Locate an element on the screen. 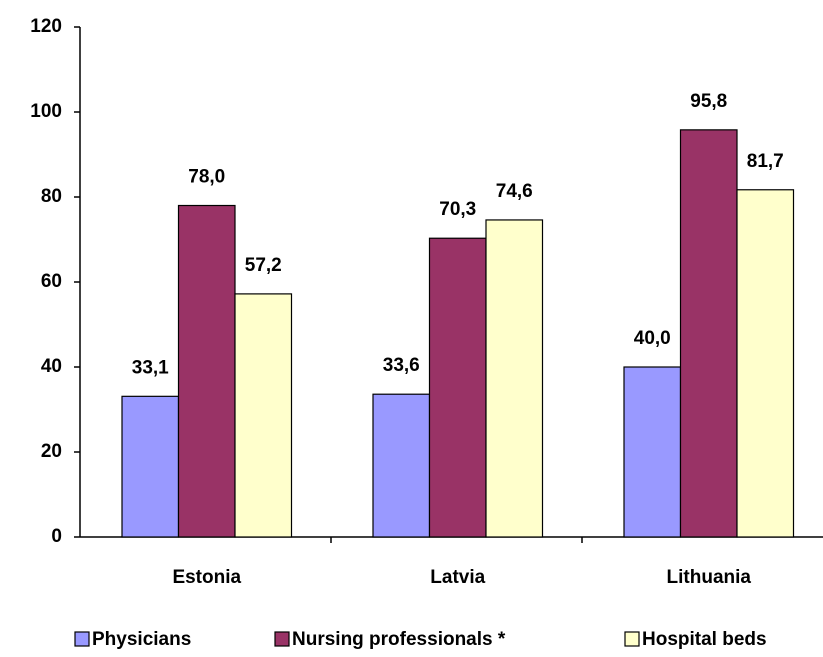  value-label: 78,0 is located at coordinates (206, 177).